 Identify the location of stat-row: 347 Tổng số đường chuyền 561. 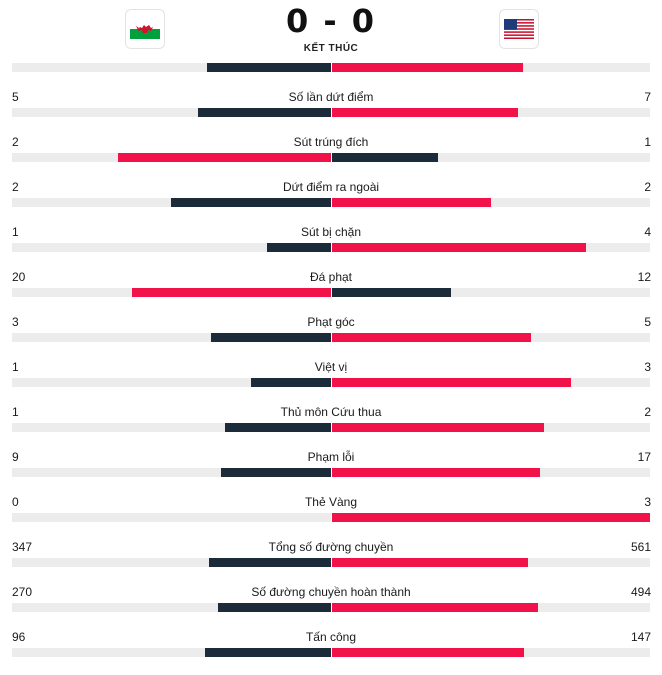
(331, 562).